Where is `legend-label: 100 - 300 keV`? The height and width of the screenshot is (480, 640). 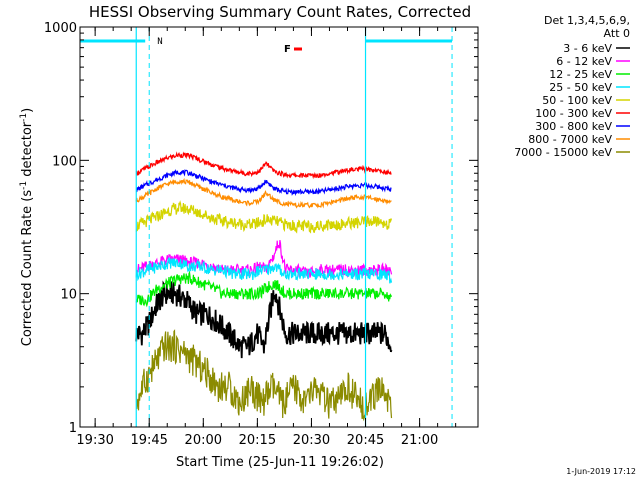
legend-label: 100 - 300 keV is located at coordinates (573, 113).